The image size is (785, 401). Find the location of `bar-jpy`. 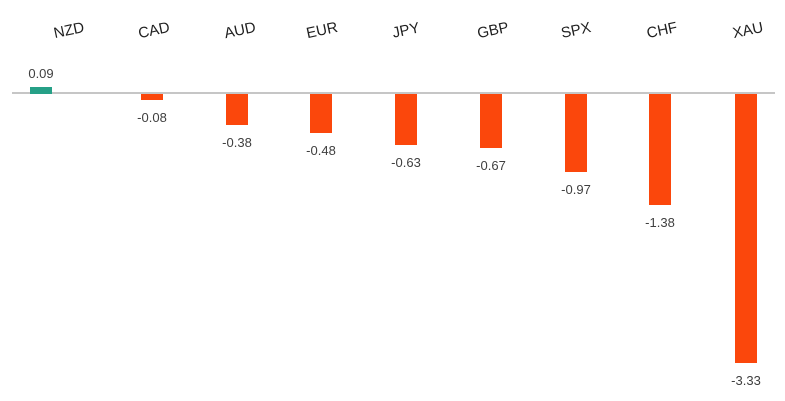

bar-jpy is located at coordinates (406, 119).